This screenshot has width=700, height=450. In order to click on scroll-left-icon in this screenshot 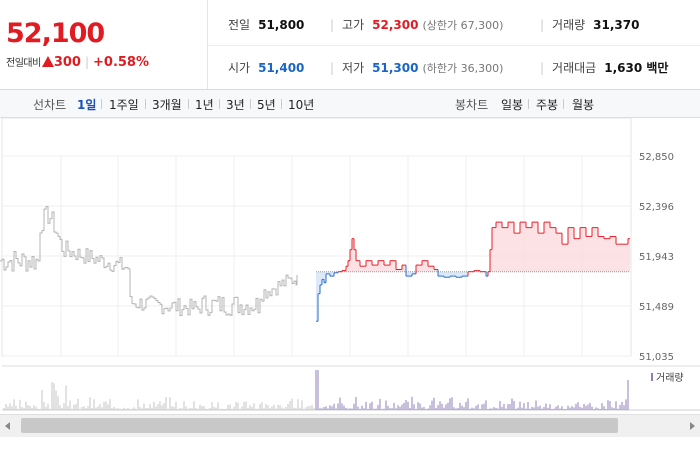, I will do `click(7, 426)`.